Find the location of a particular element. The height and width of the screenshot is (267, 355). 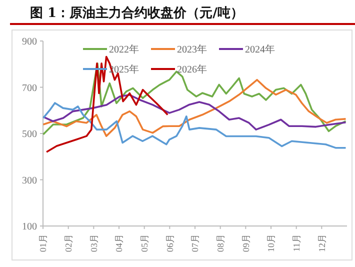

y-tick-label: 700 is located at coordinates (29, 88).